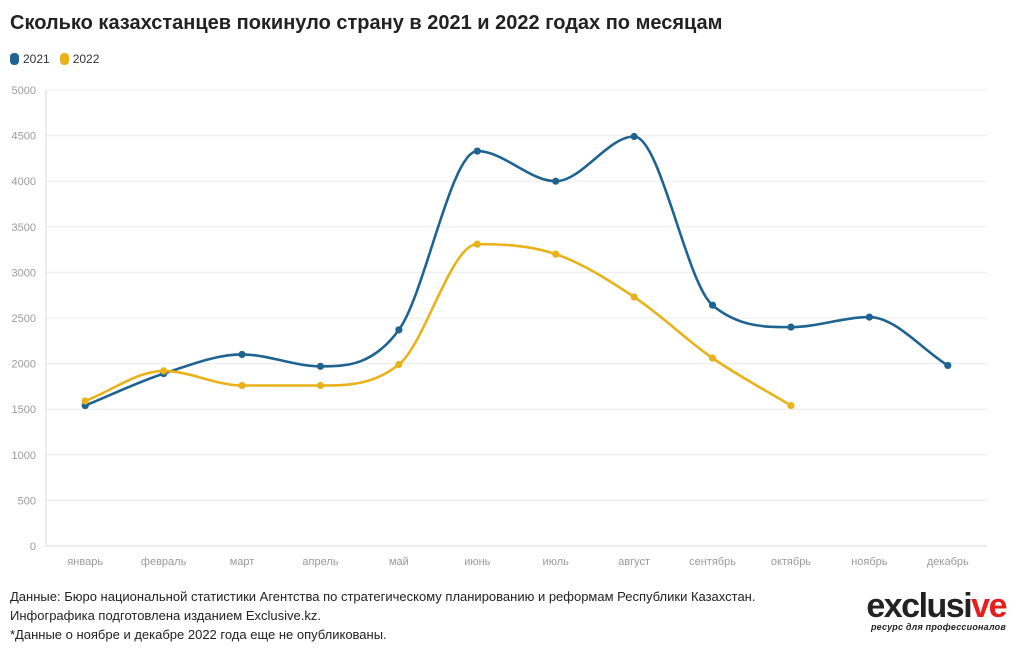  What do you see at coordinates (86, 59) in the screenshot?
I see `legend-label-2022: 2022` at bounding box center [86, 59].